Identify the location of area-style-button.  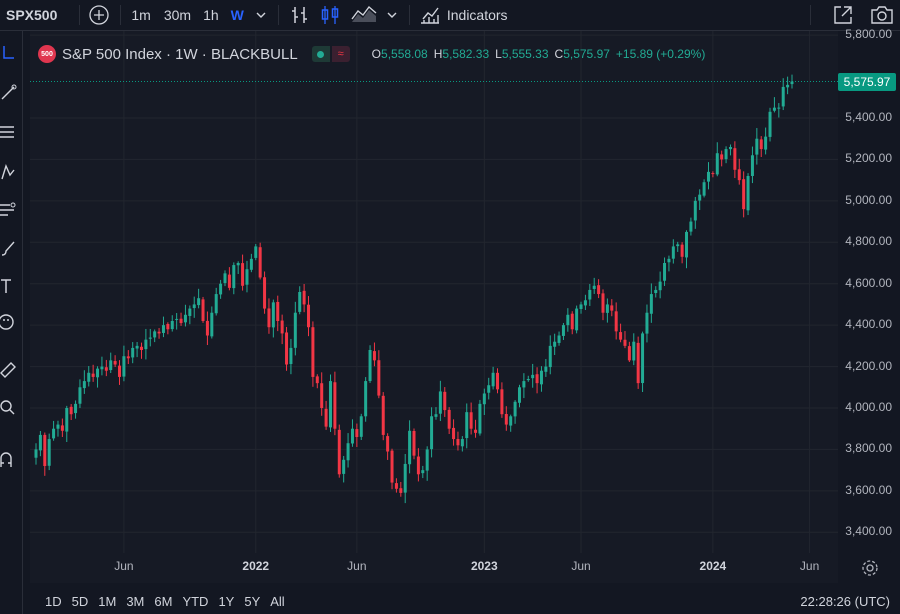
(364, 15).